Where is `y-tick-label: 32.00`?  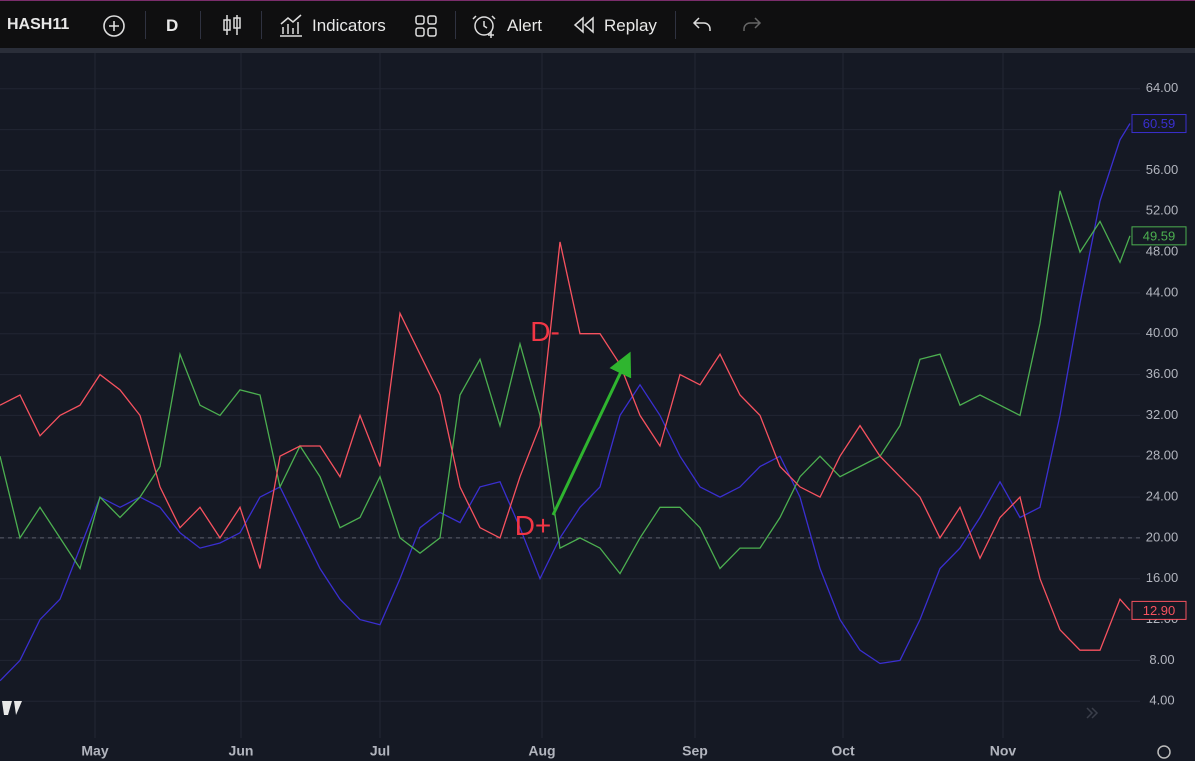
y-tick-label: 32.00 is located at coordinates (1162, 414).